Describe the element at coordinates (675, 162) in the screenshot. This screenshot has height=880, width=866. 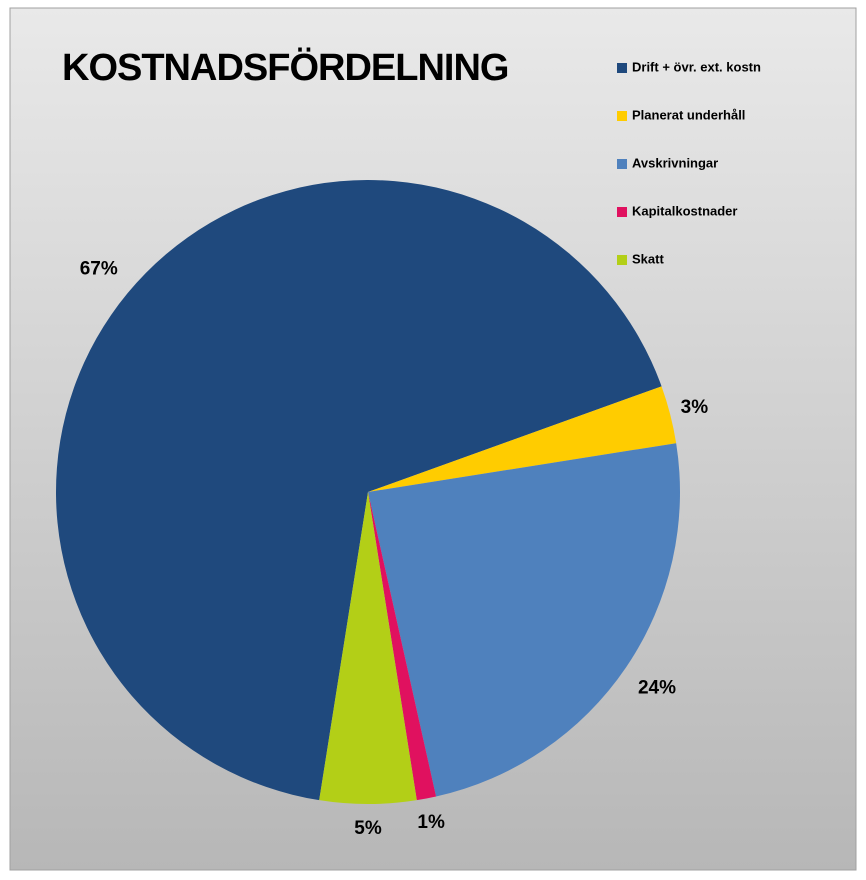
I see `legend-label: Avskrivningar` at that location.